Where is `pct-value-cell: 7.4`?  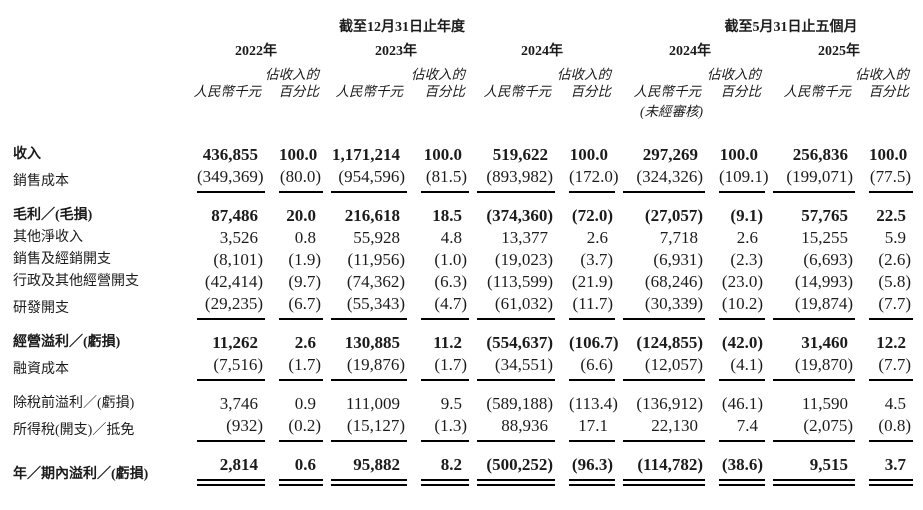
pct-value-cell: 7.4 is located at coordinates (735, 428).